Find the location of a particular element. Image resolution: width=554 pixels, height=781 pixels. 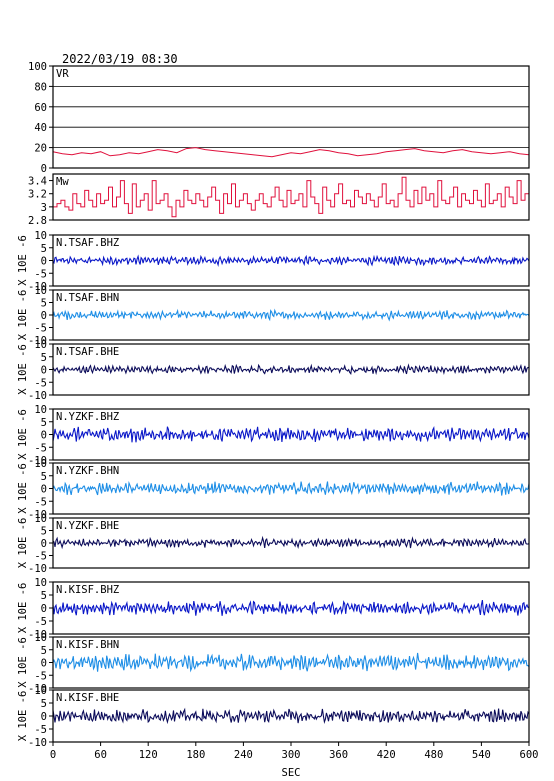

x-tick-label: 0 is located at coordinates (53, 755).